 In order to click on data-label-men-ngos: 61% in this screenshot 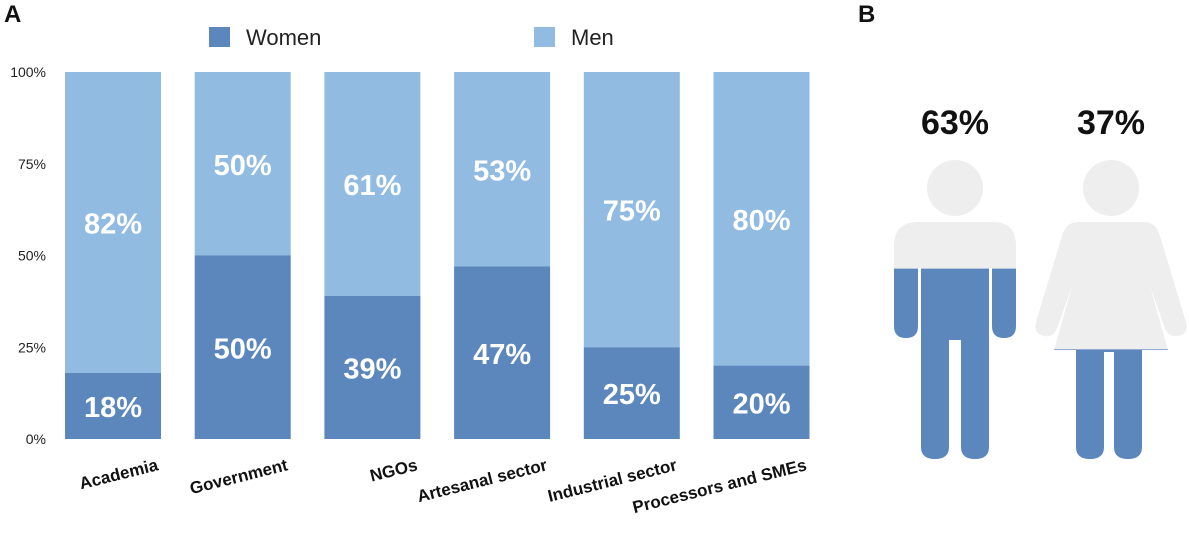, I will do `click(372, 186)`.